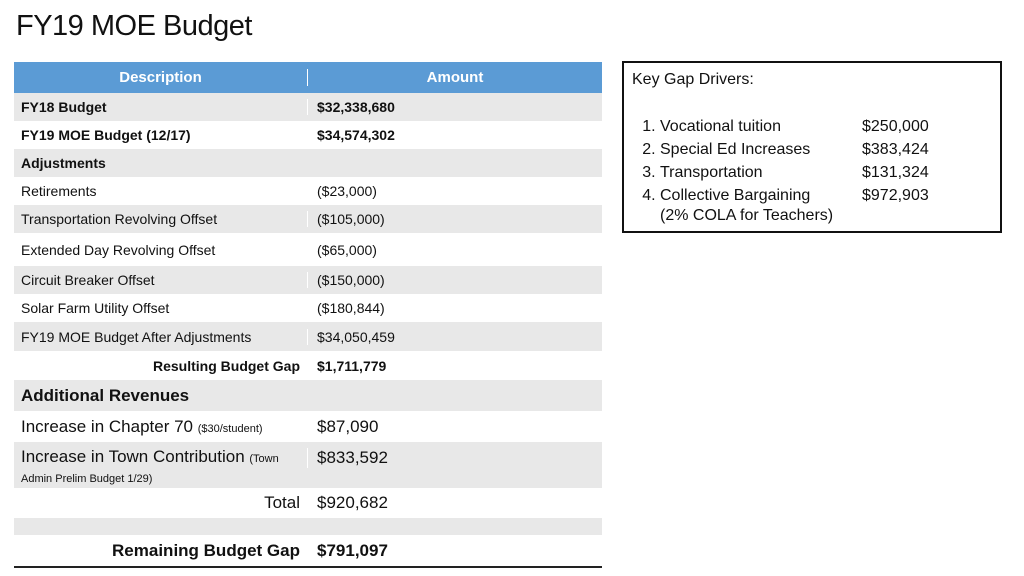 This screenshot has width=1024, height=576. I want to click on table-row: Remaining Budget Gap $791,097, so click(308, 551).